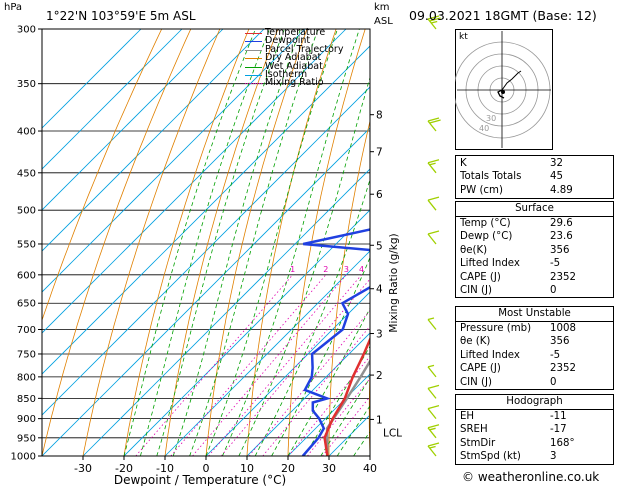  Describe the element at coordinates (26, 244) in the screenshot. I see `pressure-tick-label: 550` at that location.